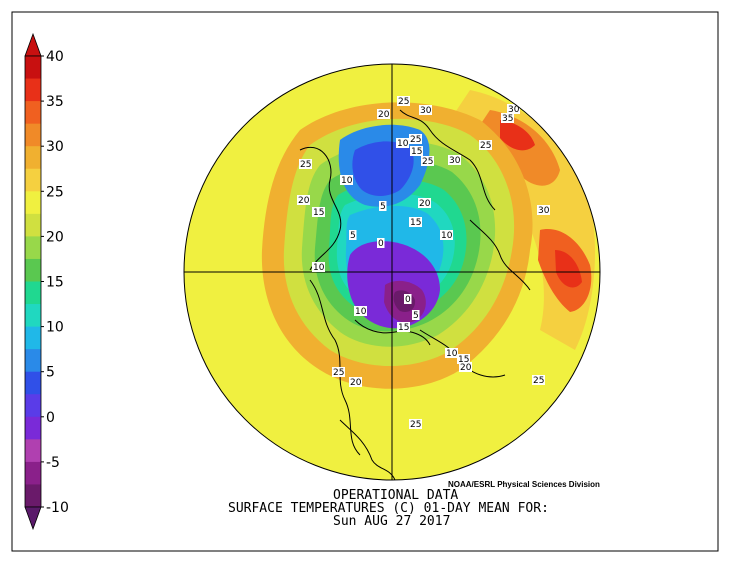 This screenshot has width=732, height=565. What do you see at coordinates (55, 102) in the screenshot?
I see `colorbar-tick-label: 35` at bounding box center [55, 102].